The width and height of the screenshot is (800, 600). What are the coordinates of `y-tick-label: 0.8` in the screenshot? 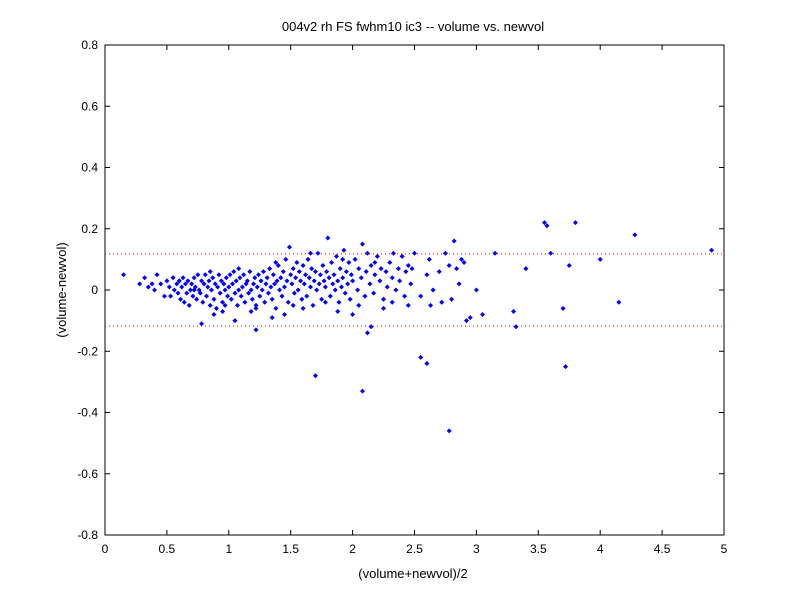 It's located at (89, 45).